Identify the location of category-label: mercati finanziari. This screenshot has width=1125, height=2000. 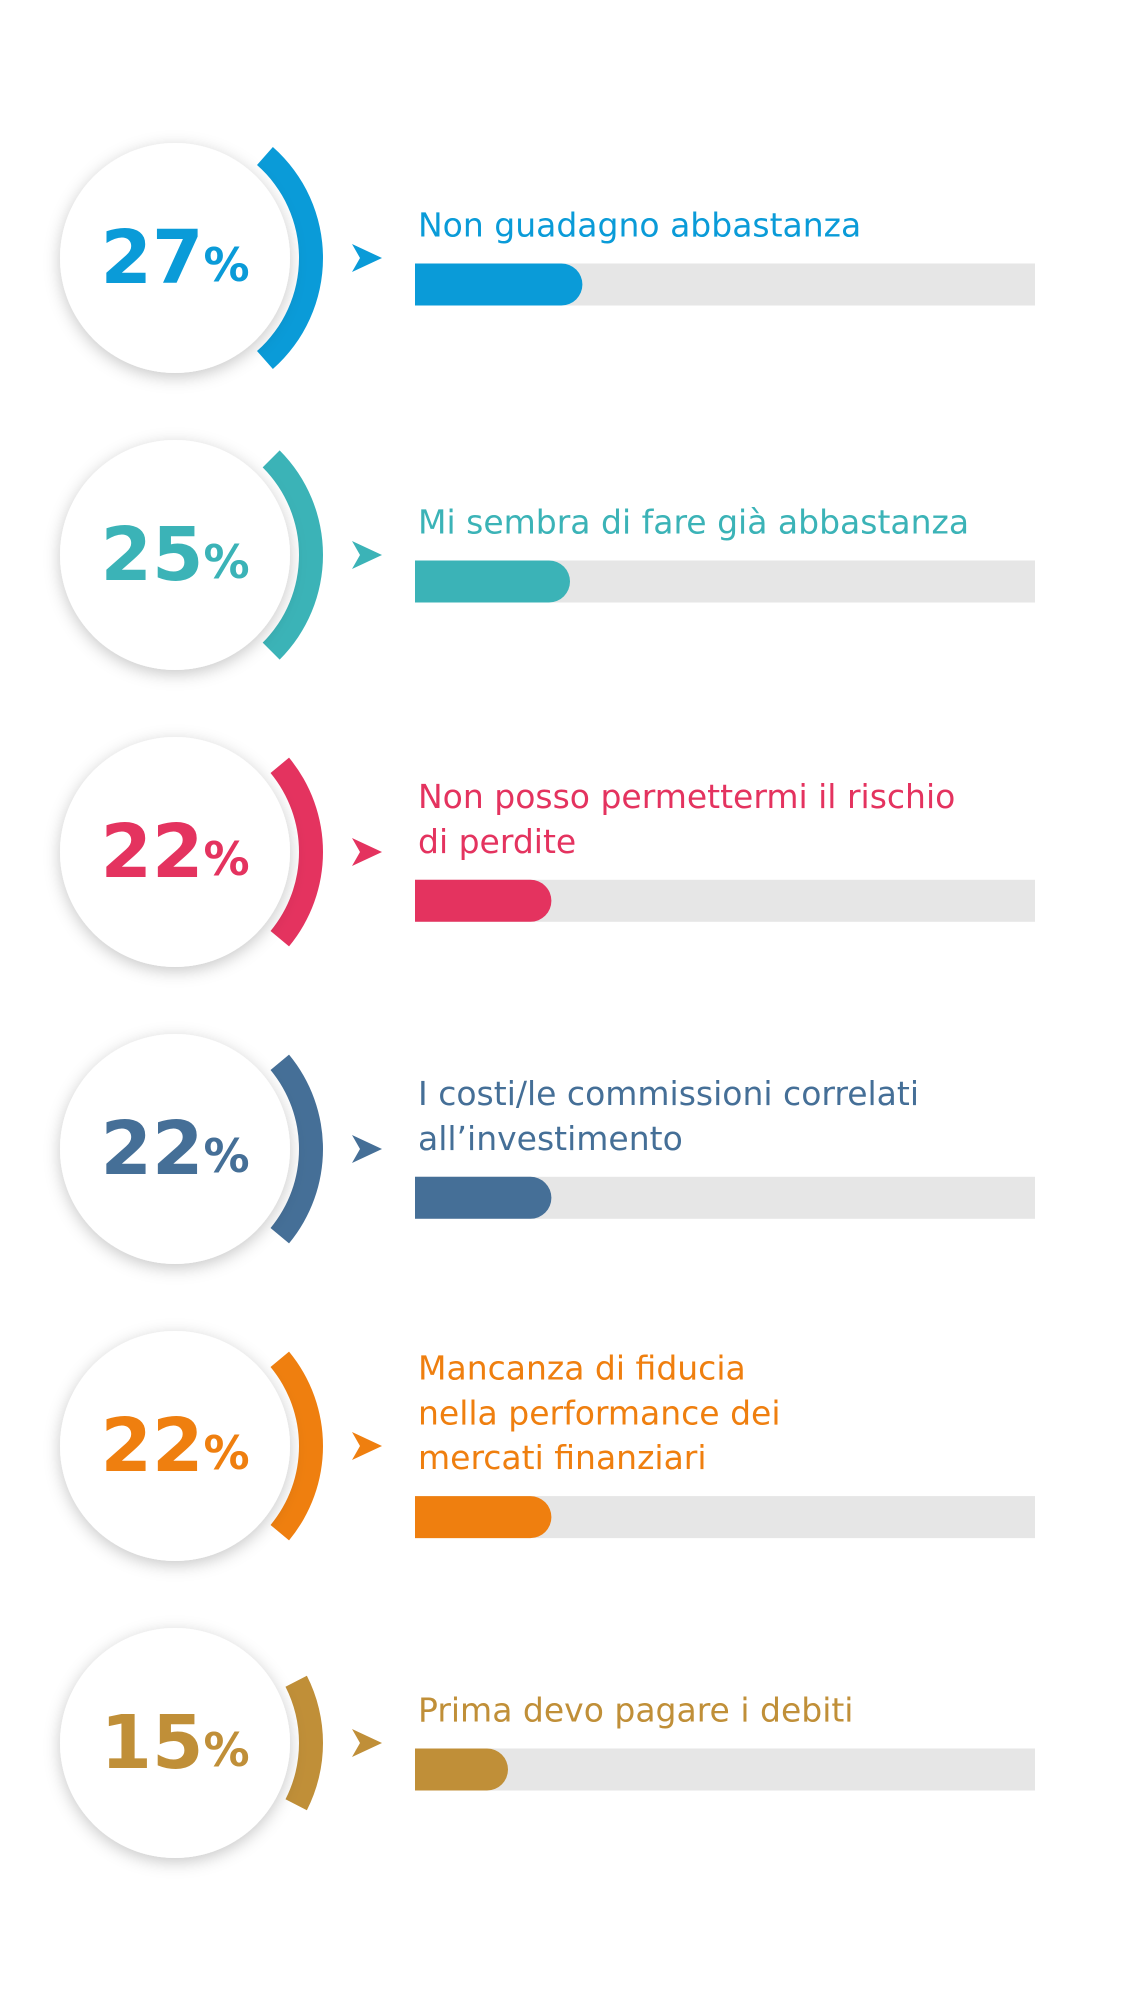
(562, 1457).